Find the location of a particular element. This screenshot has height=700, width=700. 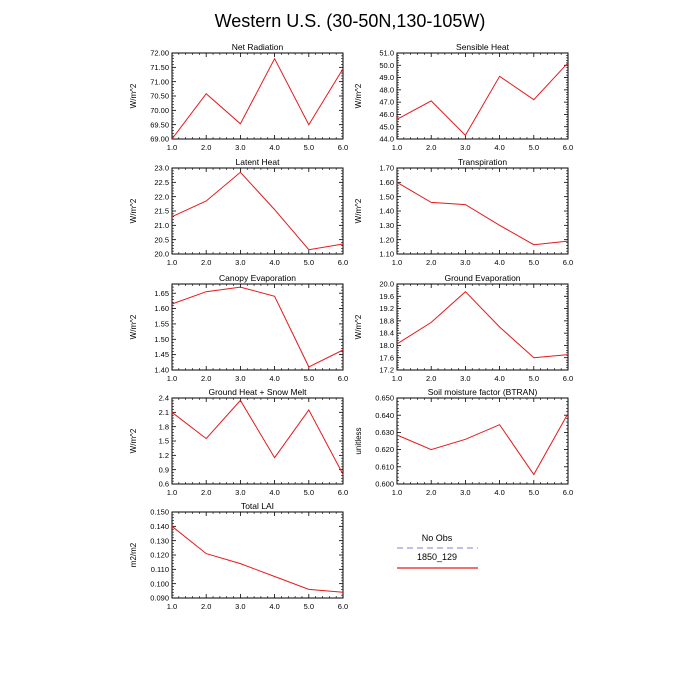

y-tick-label: 47.0 is located at coordinates (386, 102).